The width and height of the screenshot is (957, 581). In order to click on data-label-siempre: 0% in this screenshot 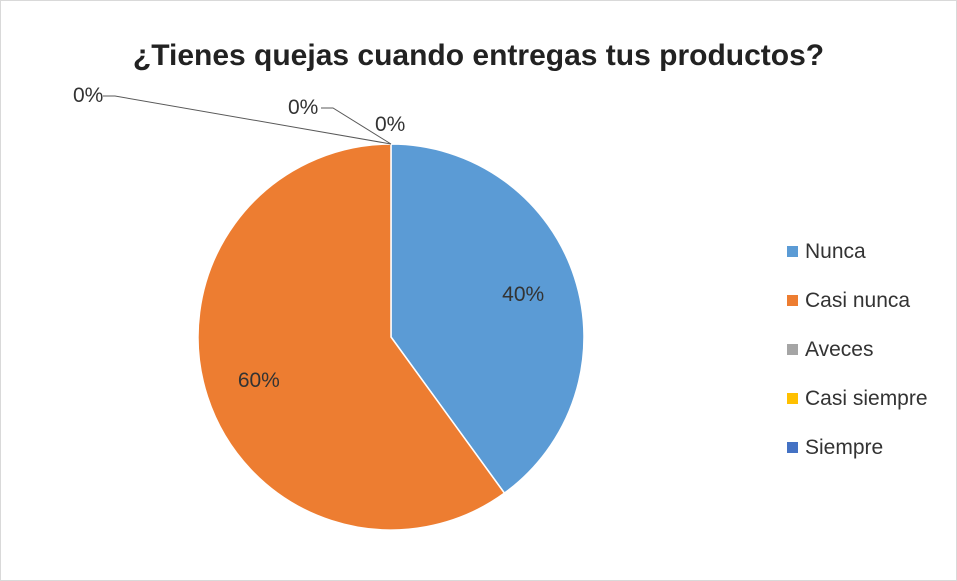, I will do `click(390, 124)`.